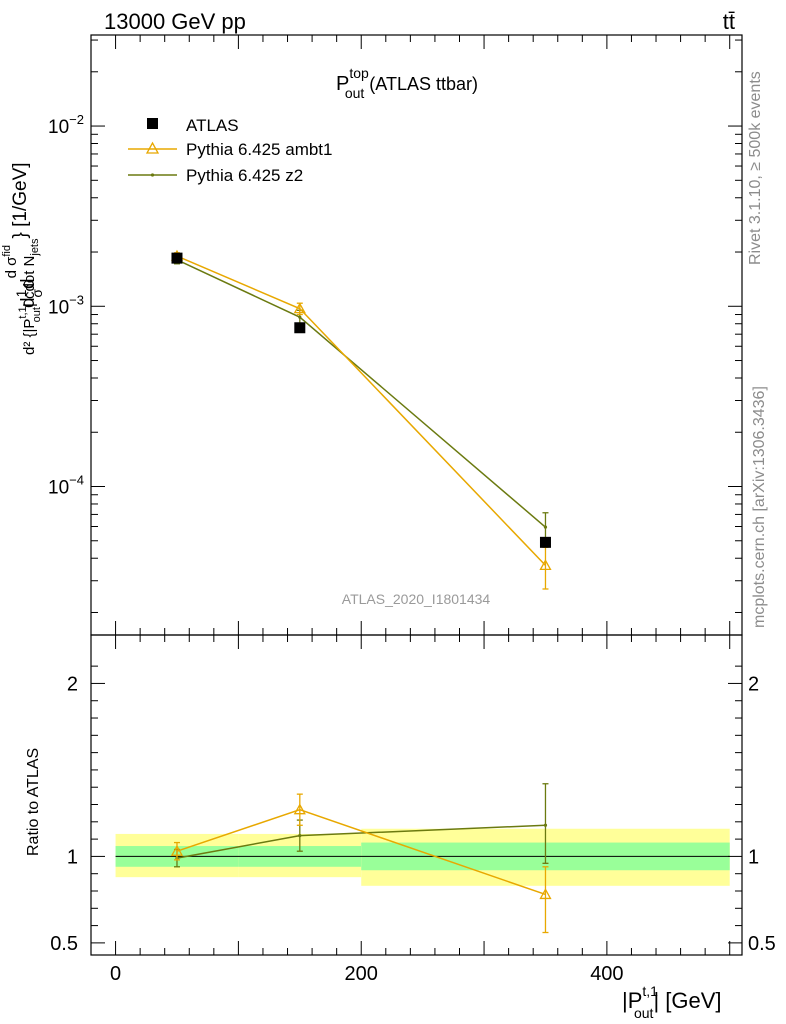 This screenshot has width=786, height=1024. I want to click on header-energy-label: 13000 GeV pp, so click(175, 21).